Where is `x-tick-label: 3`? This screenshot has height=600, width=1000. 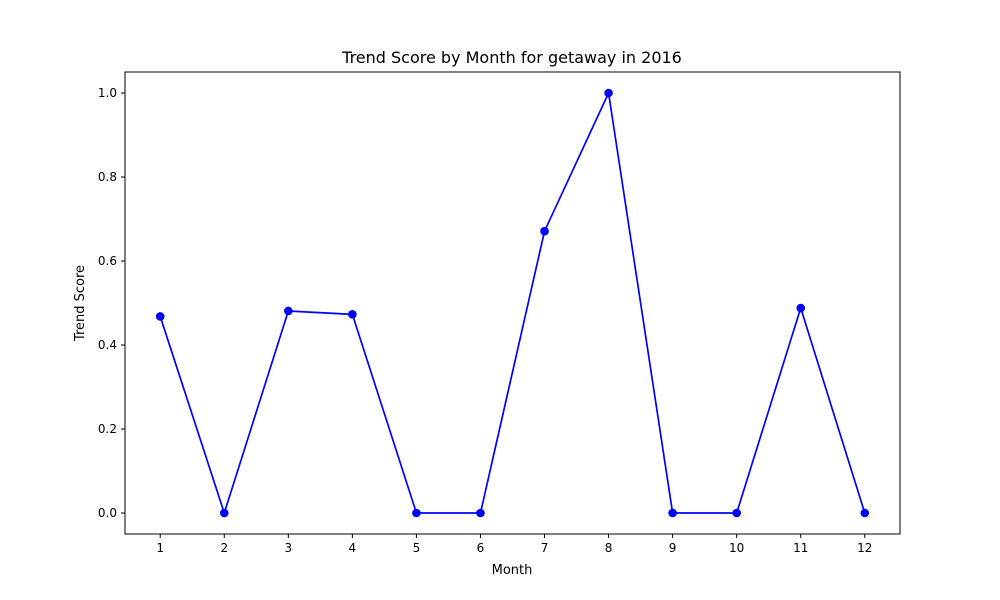
x-tick-label: 3 is located at coordinates (289, 548).